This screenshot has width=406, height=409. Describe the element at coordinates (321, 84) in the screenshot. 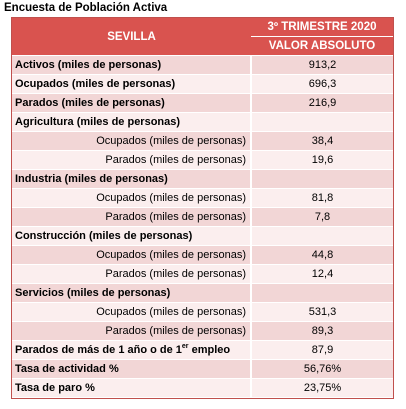

I see `row-value: 696,3` at that location.